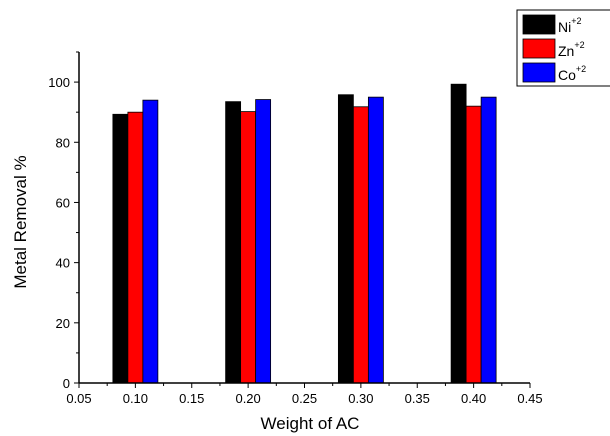  What do you see at coordinates (539, 48) in the screenshot?
I see `legend-swatch-zn` at bounding box center [539, 48].